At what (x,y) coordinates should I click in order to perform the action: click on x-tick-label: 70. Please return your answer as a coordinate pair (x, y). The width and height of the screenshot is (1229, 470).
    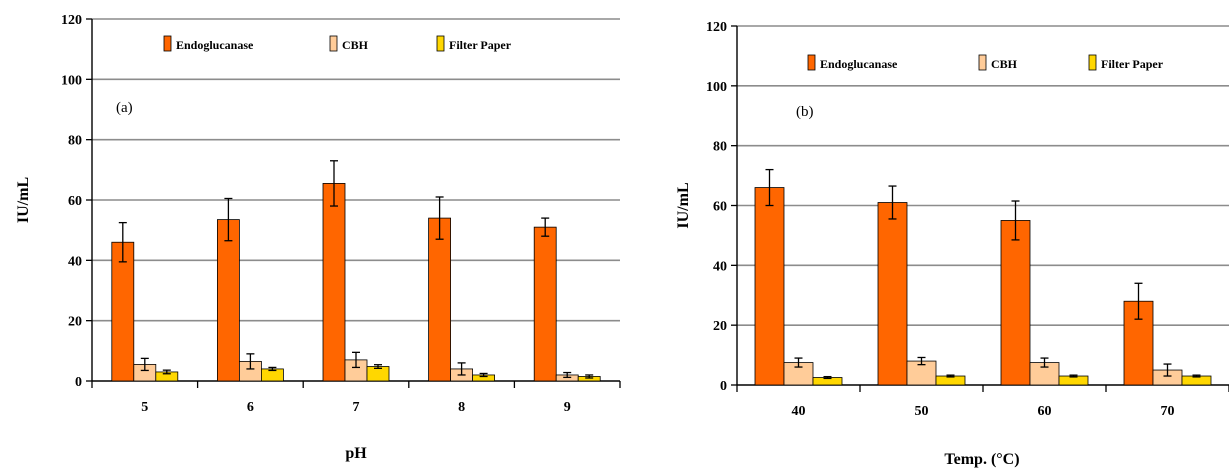
    Looking at the image, I should click on (1168, 411).